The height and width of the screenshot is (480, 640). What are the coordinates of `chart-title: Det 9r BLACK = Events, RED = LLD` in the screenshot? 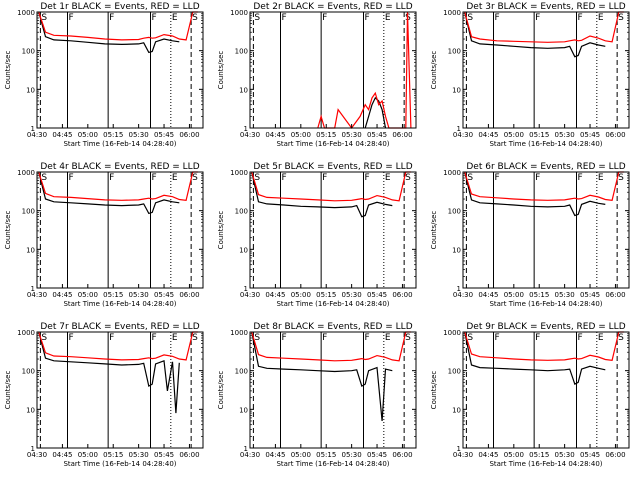 It's located at (545, 327).